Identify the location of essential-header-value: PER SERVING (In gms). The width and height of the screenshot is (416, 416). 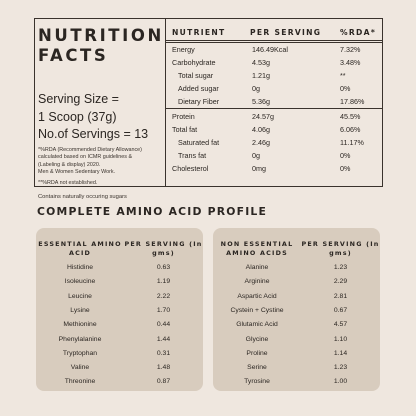
(163, 248).